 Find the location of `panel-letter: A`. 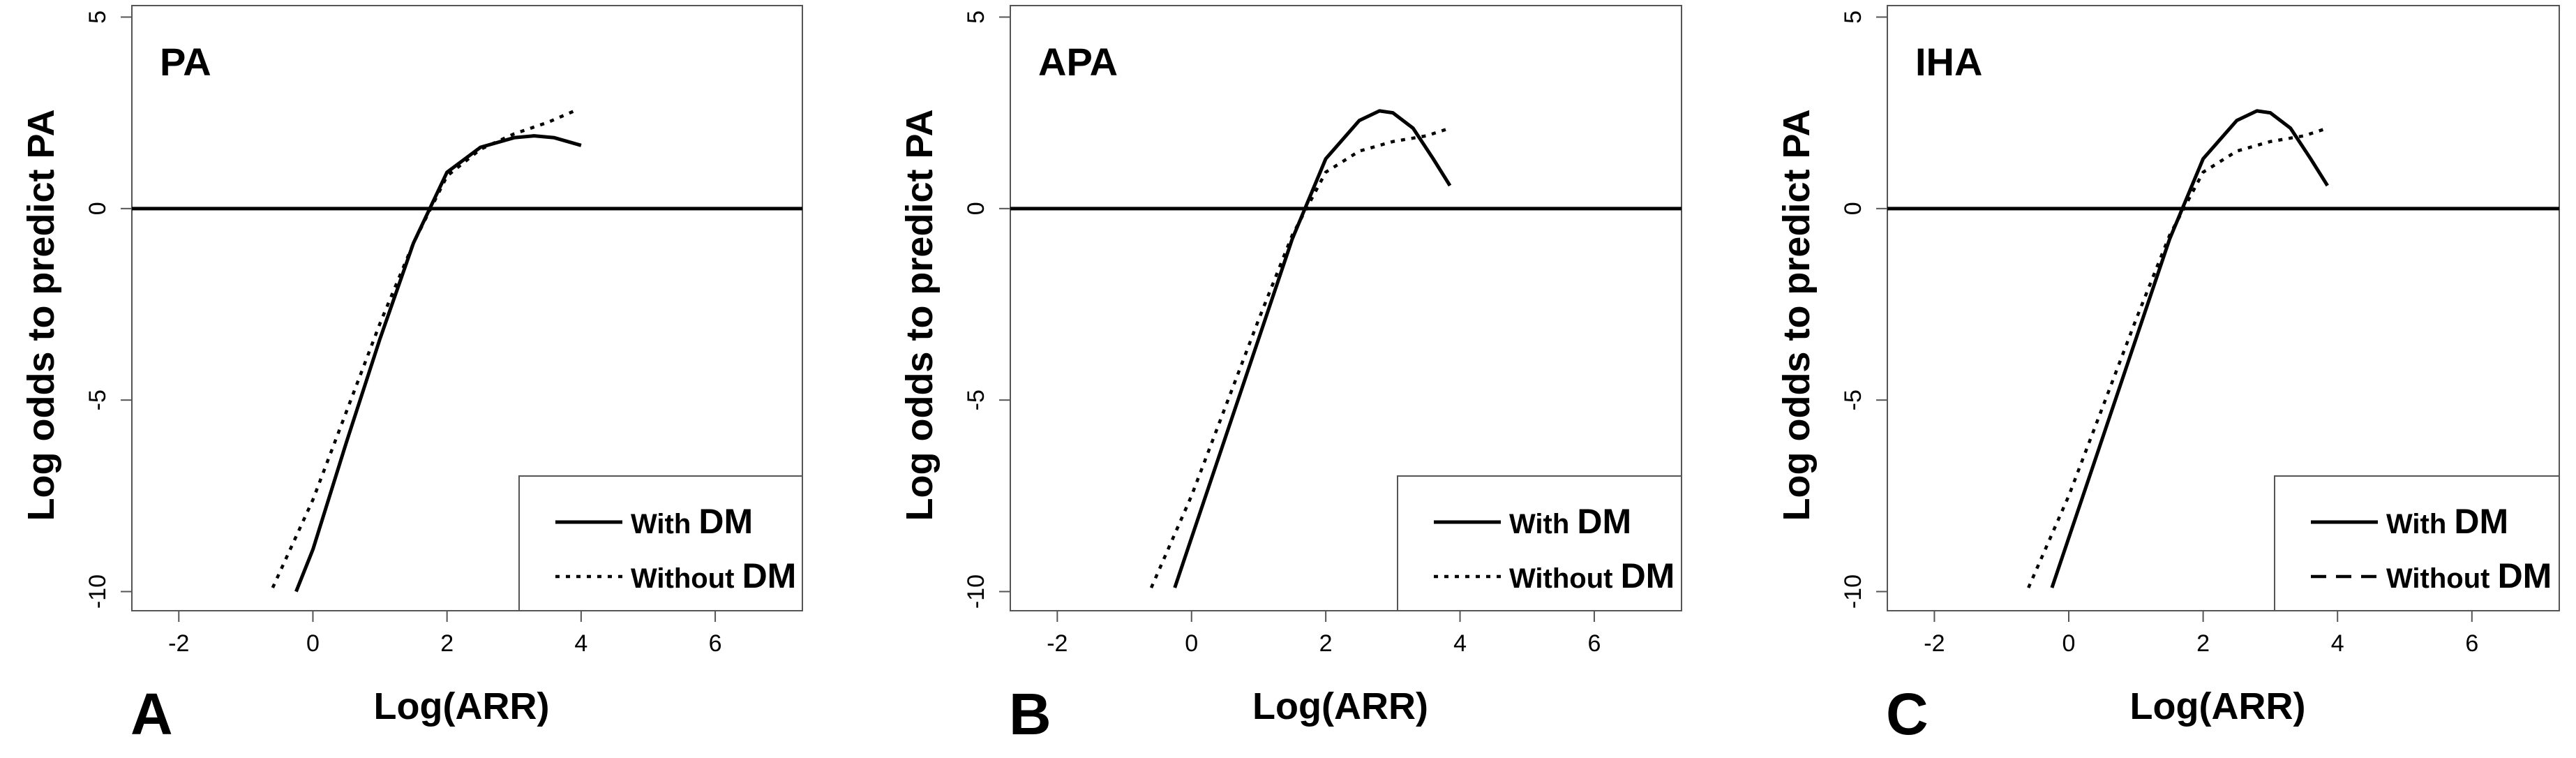

panel-letter: A is located at coordinates (151, 714).